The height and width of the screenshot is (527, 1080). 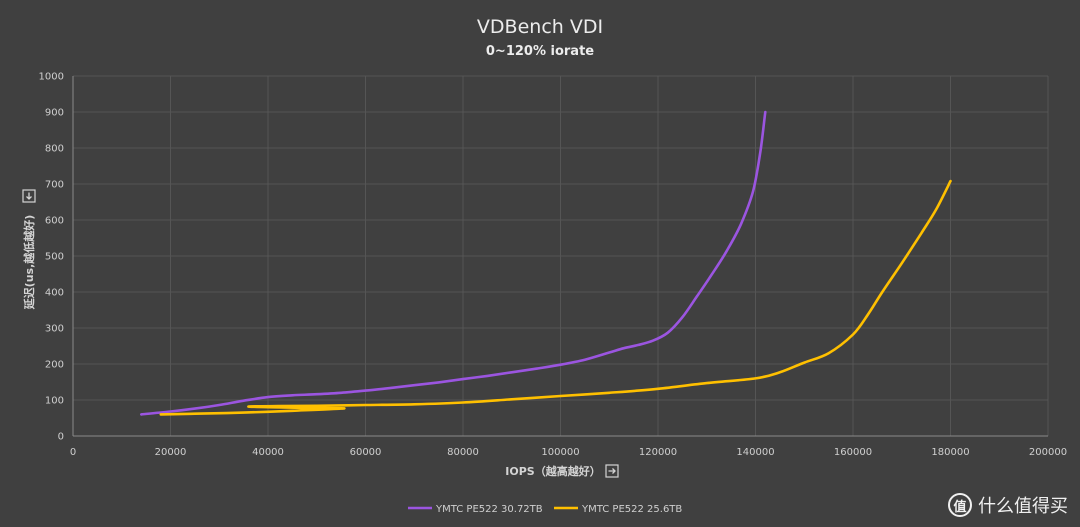 What do you see at coordinates (950, 452) in the screenshot?
I see `x-tick-label: 180000` at bounding box center [950, 452].